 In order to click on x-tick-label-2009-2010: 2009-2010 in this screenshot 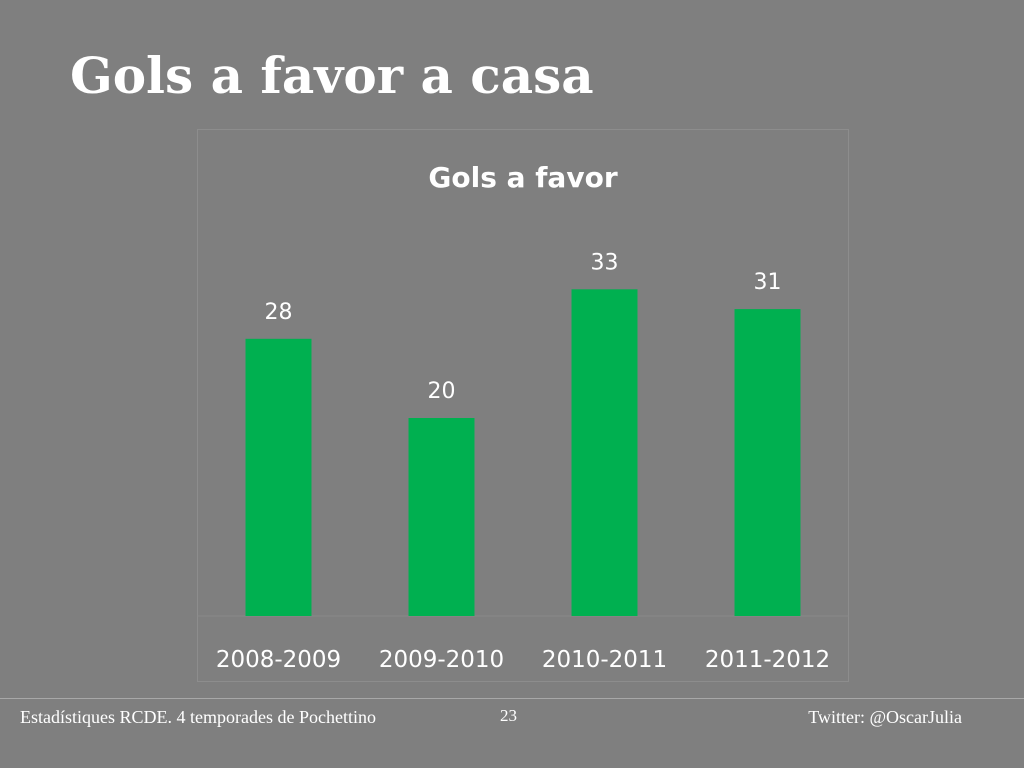, I will do `click(441, 660)`.